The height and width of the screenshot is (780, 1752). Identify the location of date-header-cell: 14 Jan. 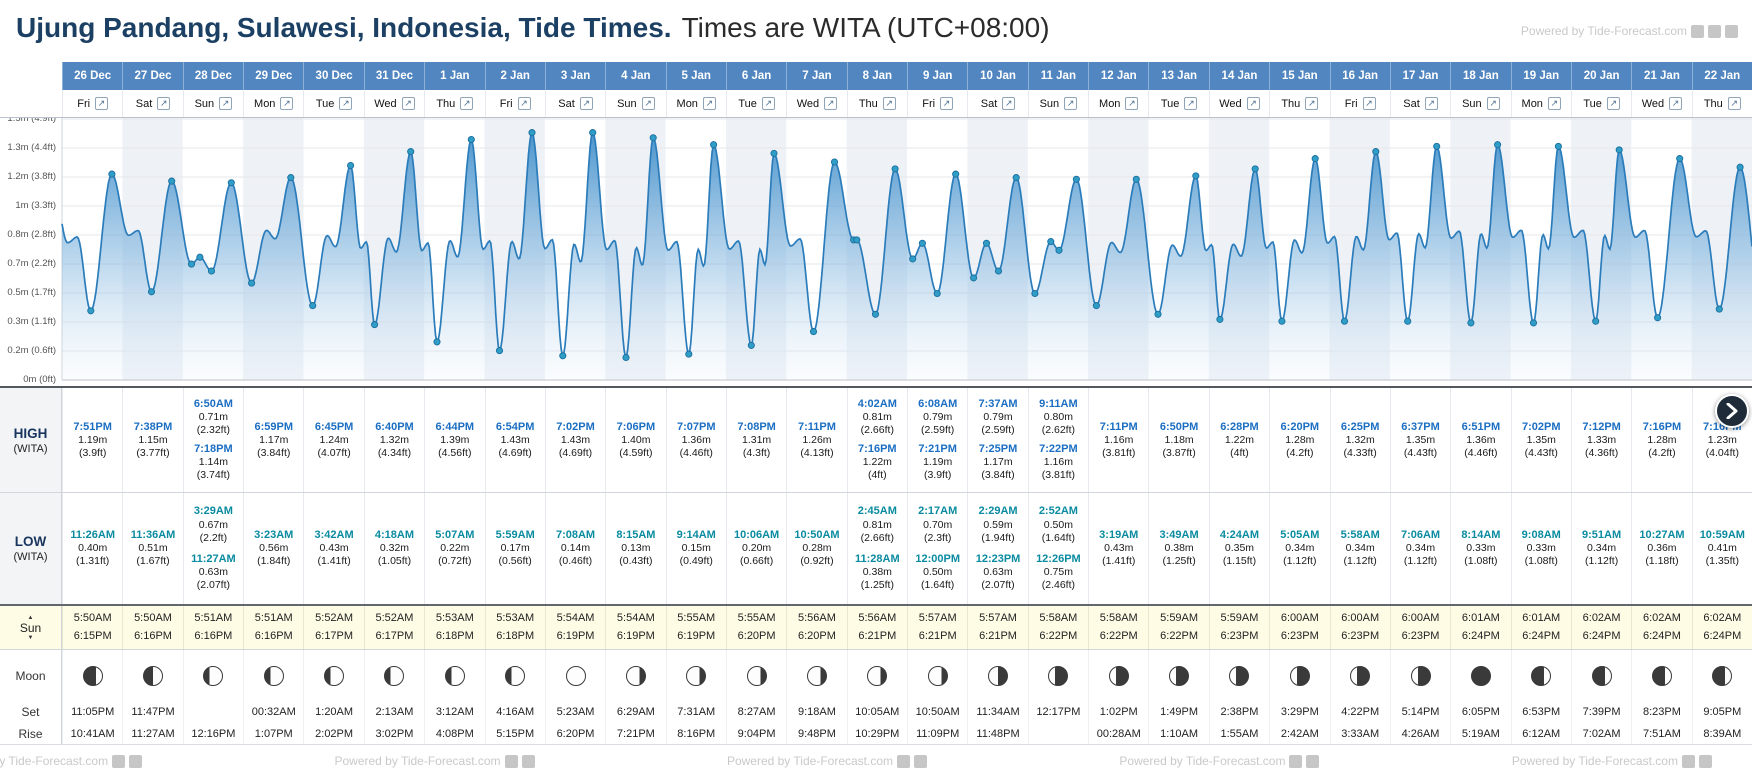
(1238, 76).